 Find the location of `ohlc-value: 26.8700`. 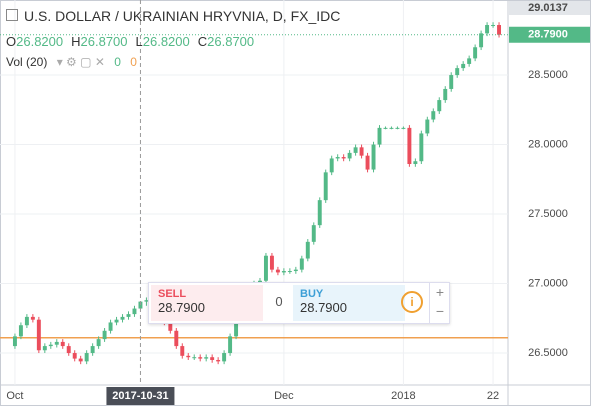

ohlc-value: 26.8700 is located at coordinates (104, 41).